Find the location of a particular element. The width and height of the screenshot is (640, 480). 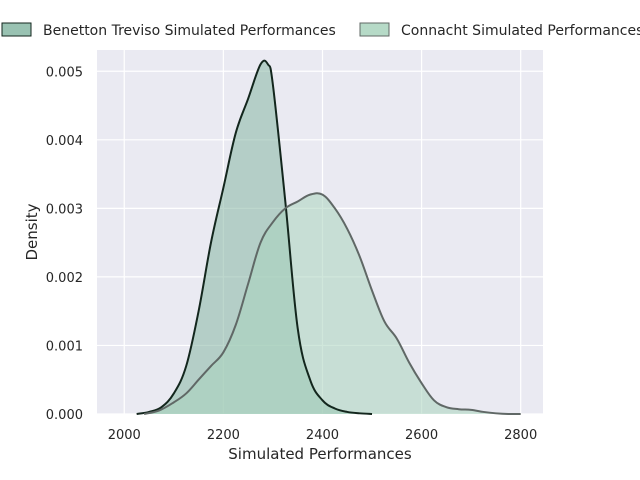

x-tick-label: 2000 is located at coordinates (124, 435).